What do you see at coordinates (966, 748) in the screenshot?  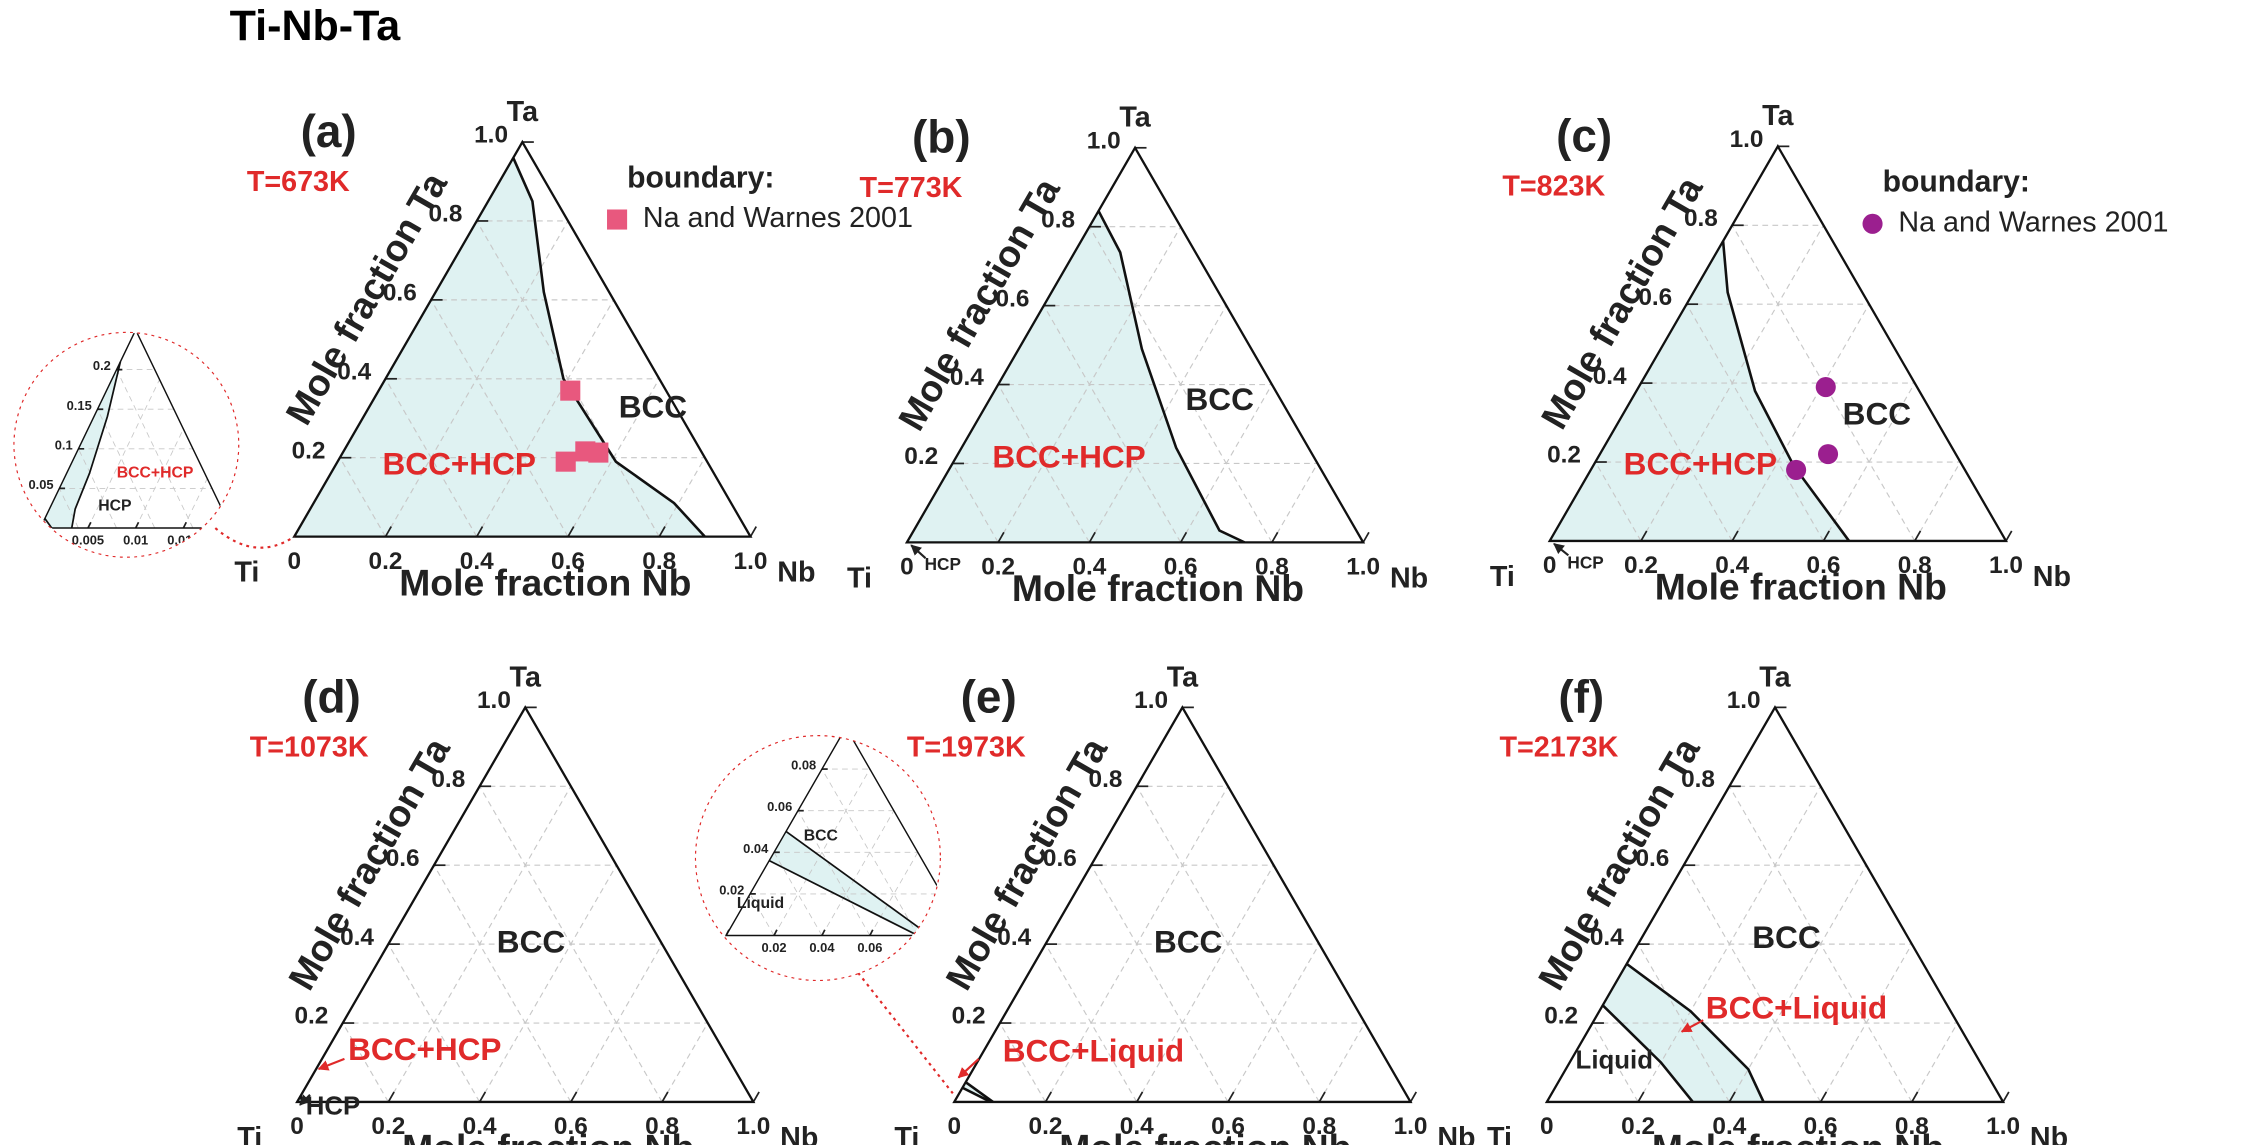 I see `temperature: T=1973K` at bounding box center [966, 748].